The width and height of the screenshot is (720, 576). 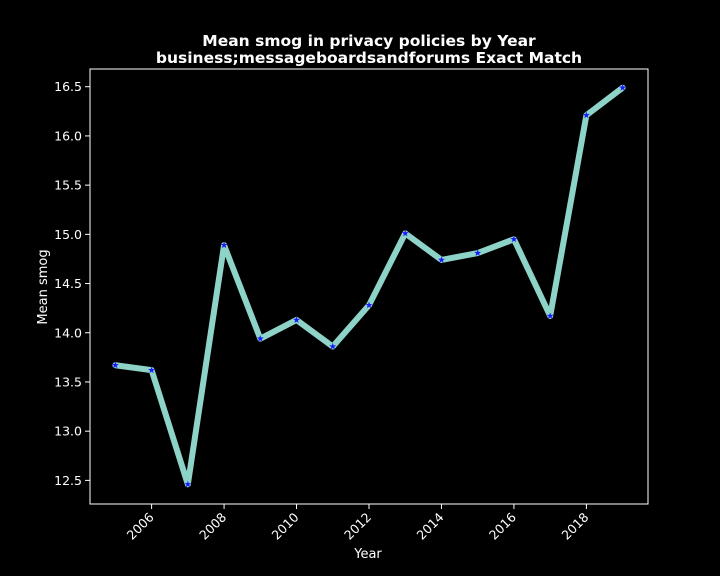 I want to click on y-tick-label: 14.0, so click(x=68, y=332).